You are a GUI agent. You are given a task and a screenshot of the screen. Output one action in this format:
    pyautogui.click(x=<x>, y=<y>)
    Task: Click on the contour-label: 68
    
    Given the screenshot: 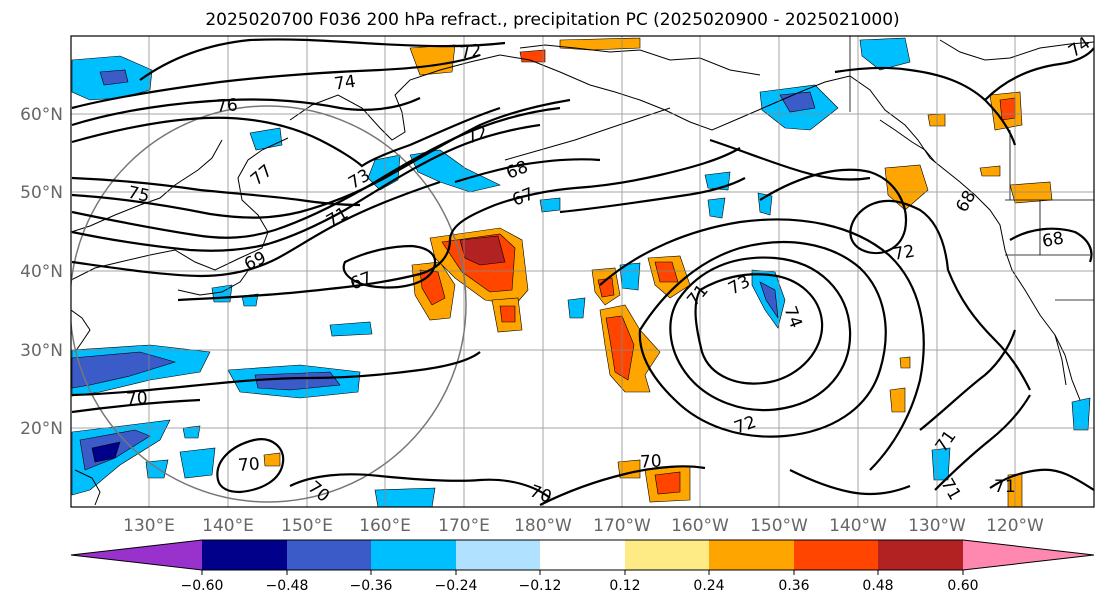 What is the action you would take?
    pyautogui.click(x=1053, y=239)
    